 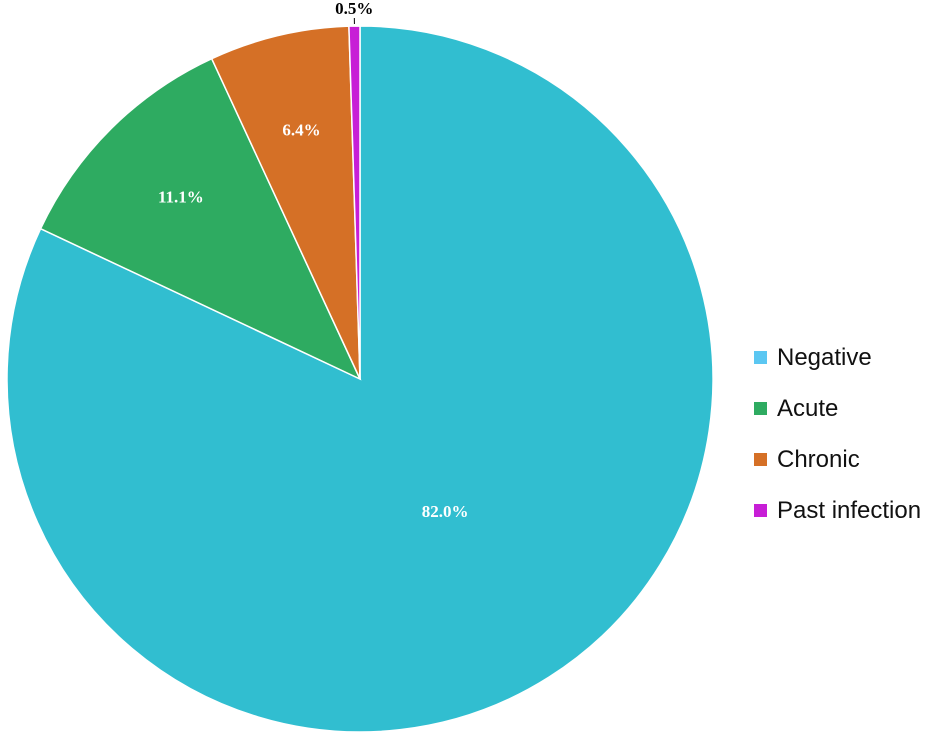 What do you see at coordinates (285, 202) in the screenshot?
I see `pie-slice-chronic` at bounding box center [285, 202].